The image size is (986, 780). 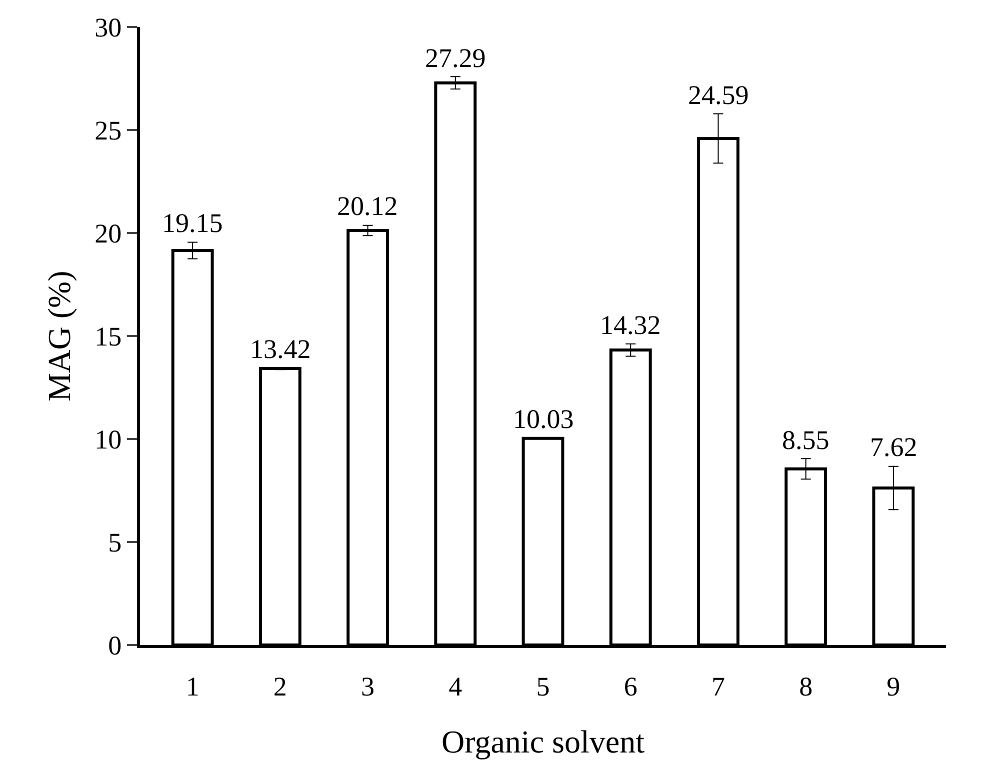 I want to click on data-label: 19.15, so click(x=192, y=223).